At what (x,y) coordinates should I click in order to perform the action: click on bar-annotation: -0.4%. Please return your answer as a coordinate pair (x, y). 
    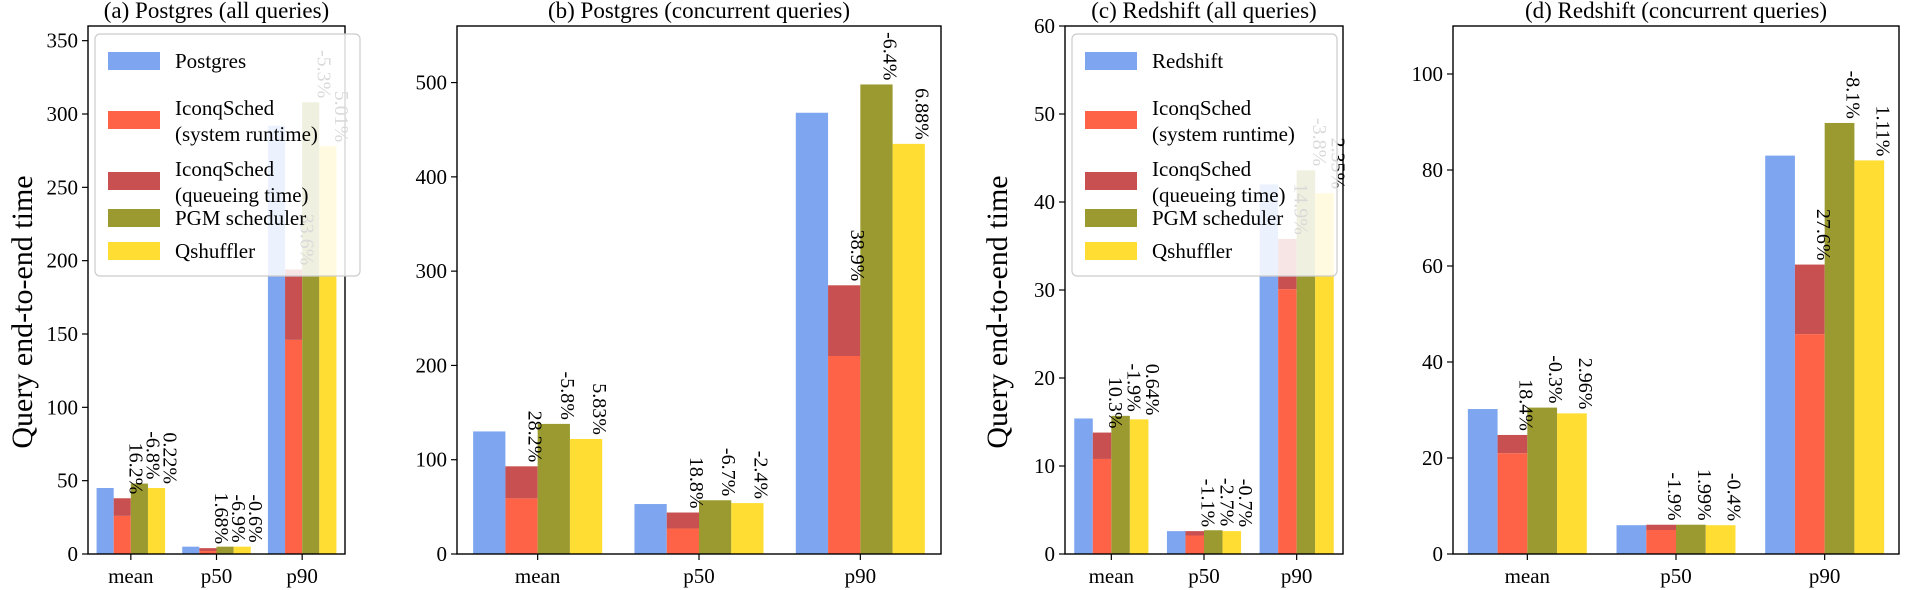
    Looking at the image, I should click on (1734, 497).